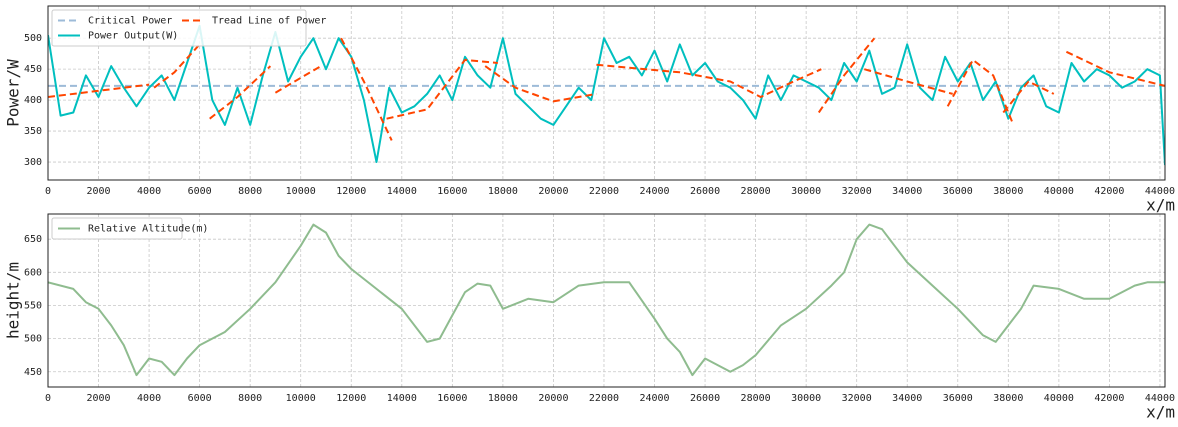 This screenshot has width=1178, height=427. I want to click on legend: Relative Altitude(m), so click(129, 228).